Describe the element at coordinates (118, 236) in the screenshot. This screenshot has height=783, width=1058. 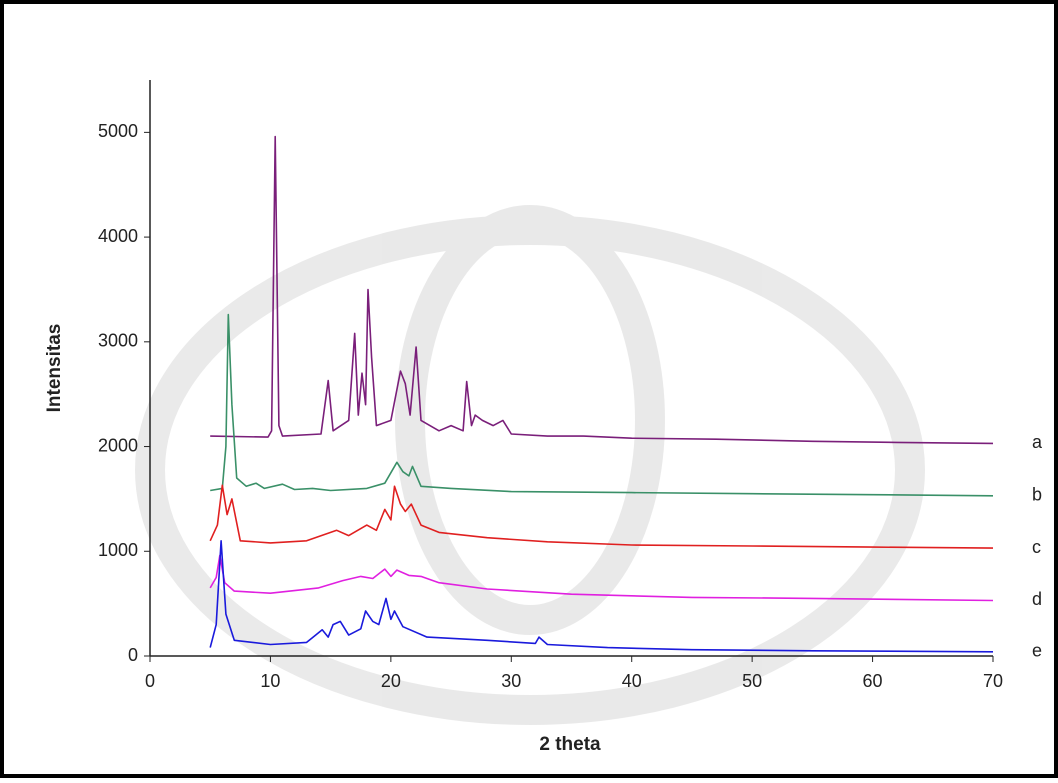
I see `y-tick-label: 4000` at that location.